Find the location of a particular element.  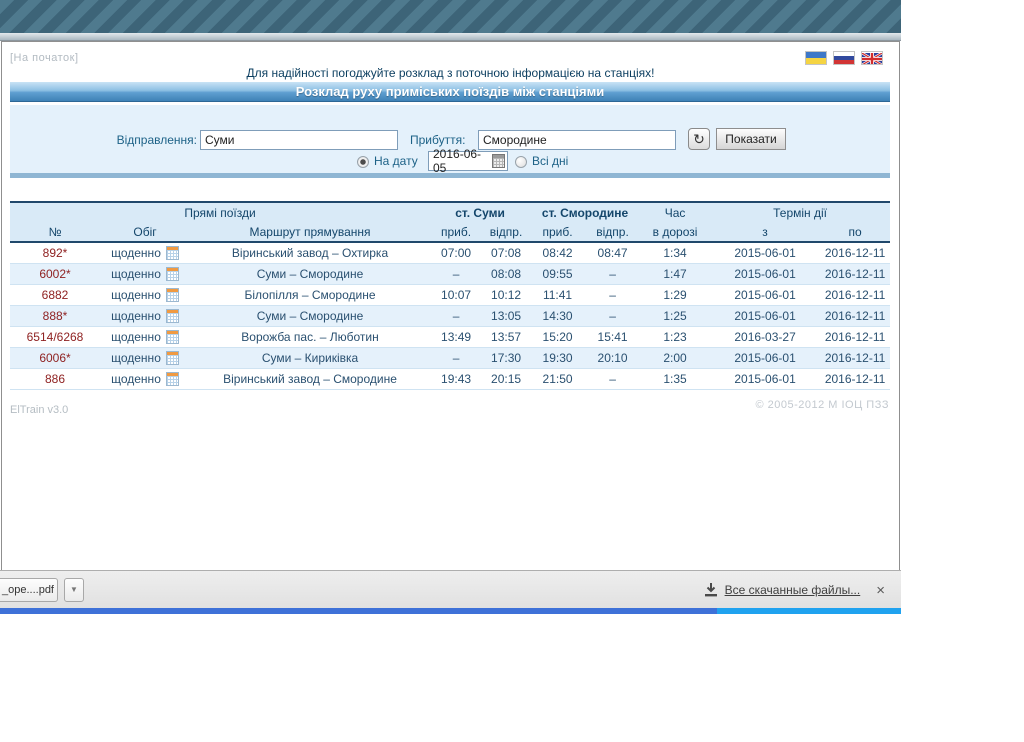

banner-bottom-band is located at coordinates (450, 37).